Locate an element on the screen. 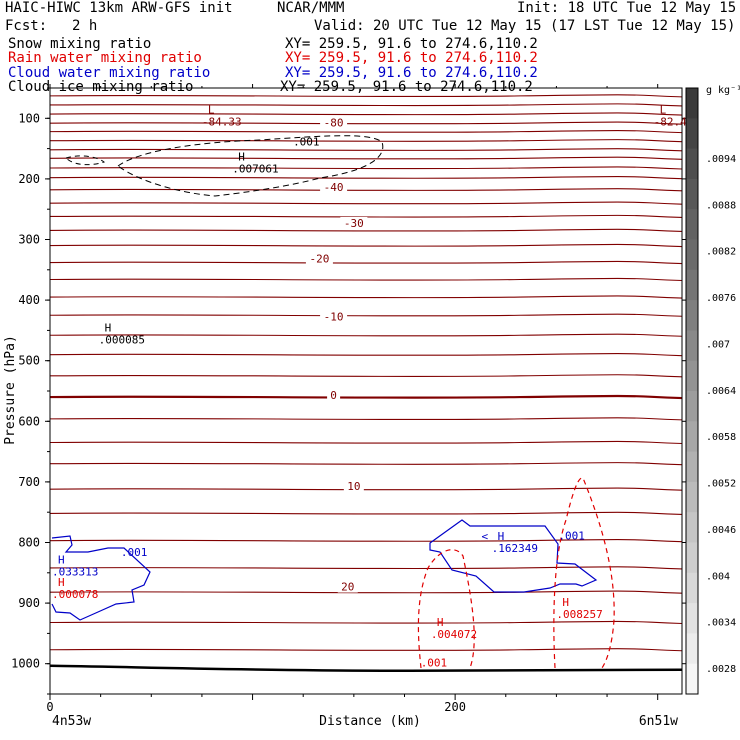 The width and height of the screenshot is (740, 740). init-time: Init: 18 UTC Tue 12 May 15 is located at coordinates (627, 8).